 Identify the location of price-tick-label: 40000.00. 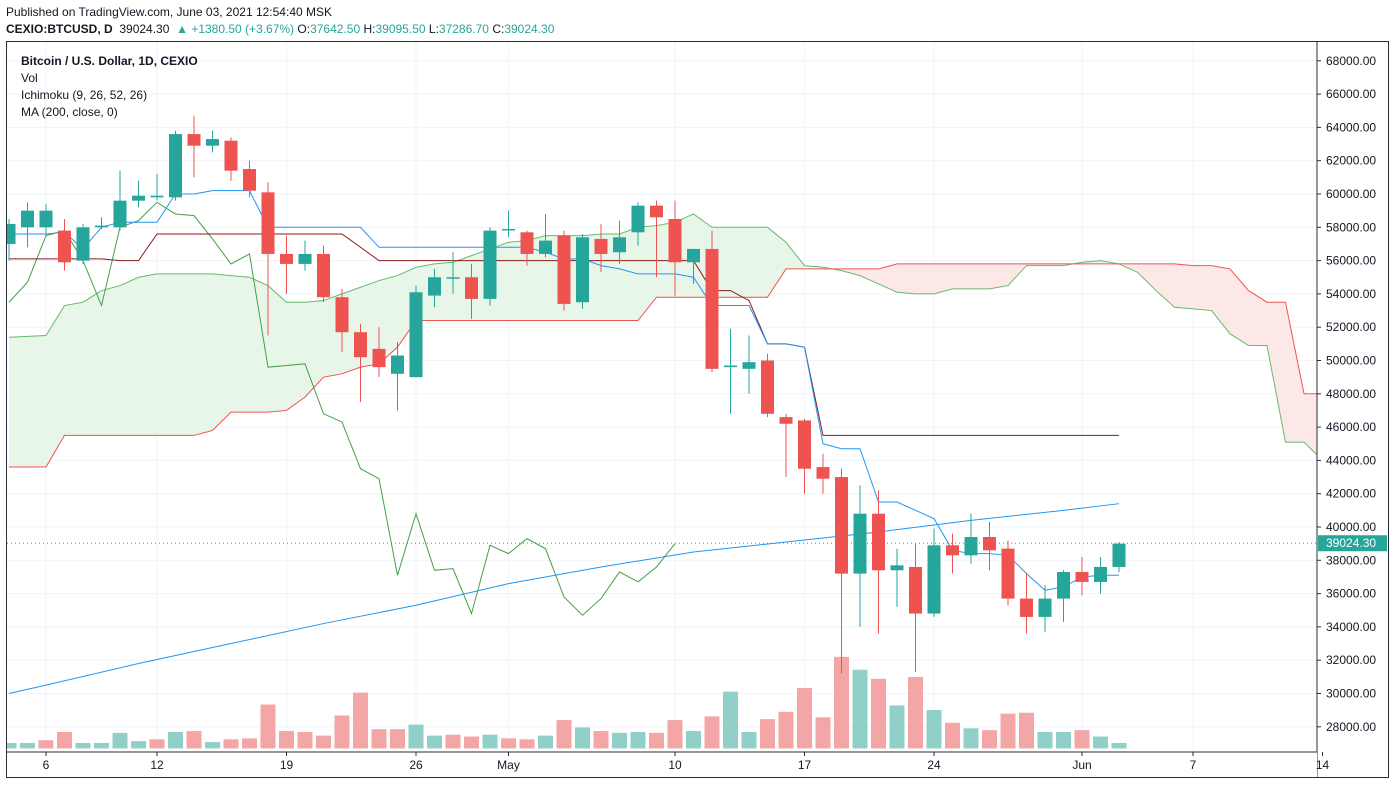
(1351, 527).